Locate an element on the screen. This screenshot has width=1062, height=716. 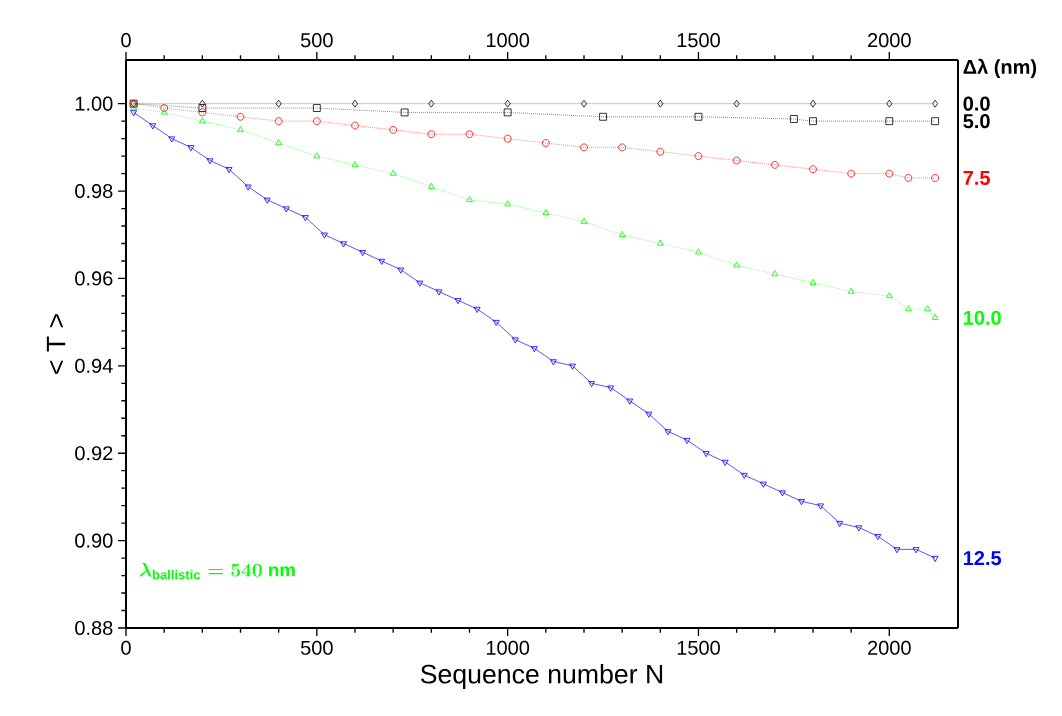
x2-tick-label: 1500 is located at coordinates (698, 40).